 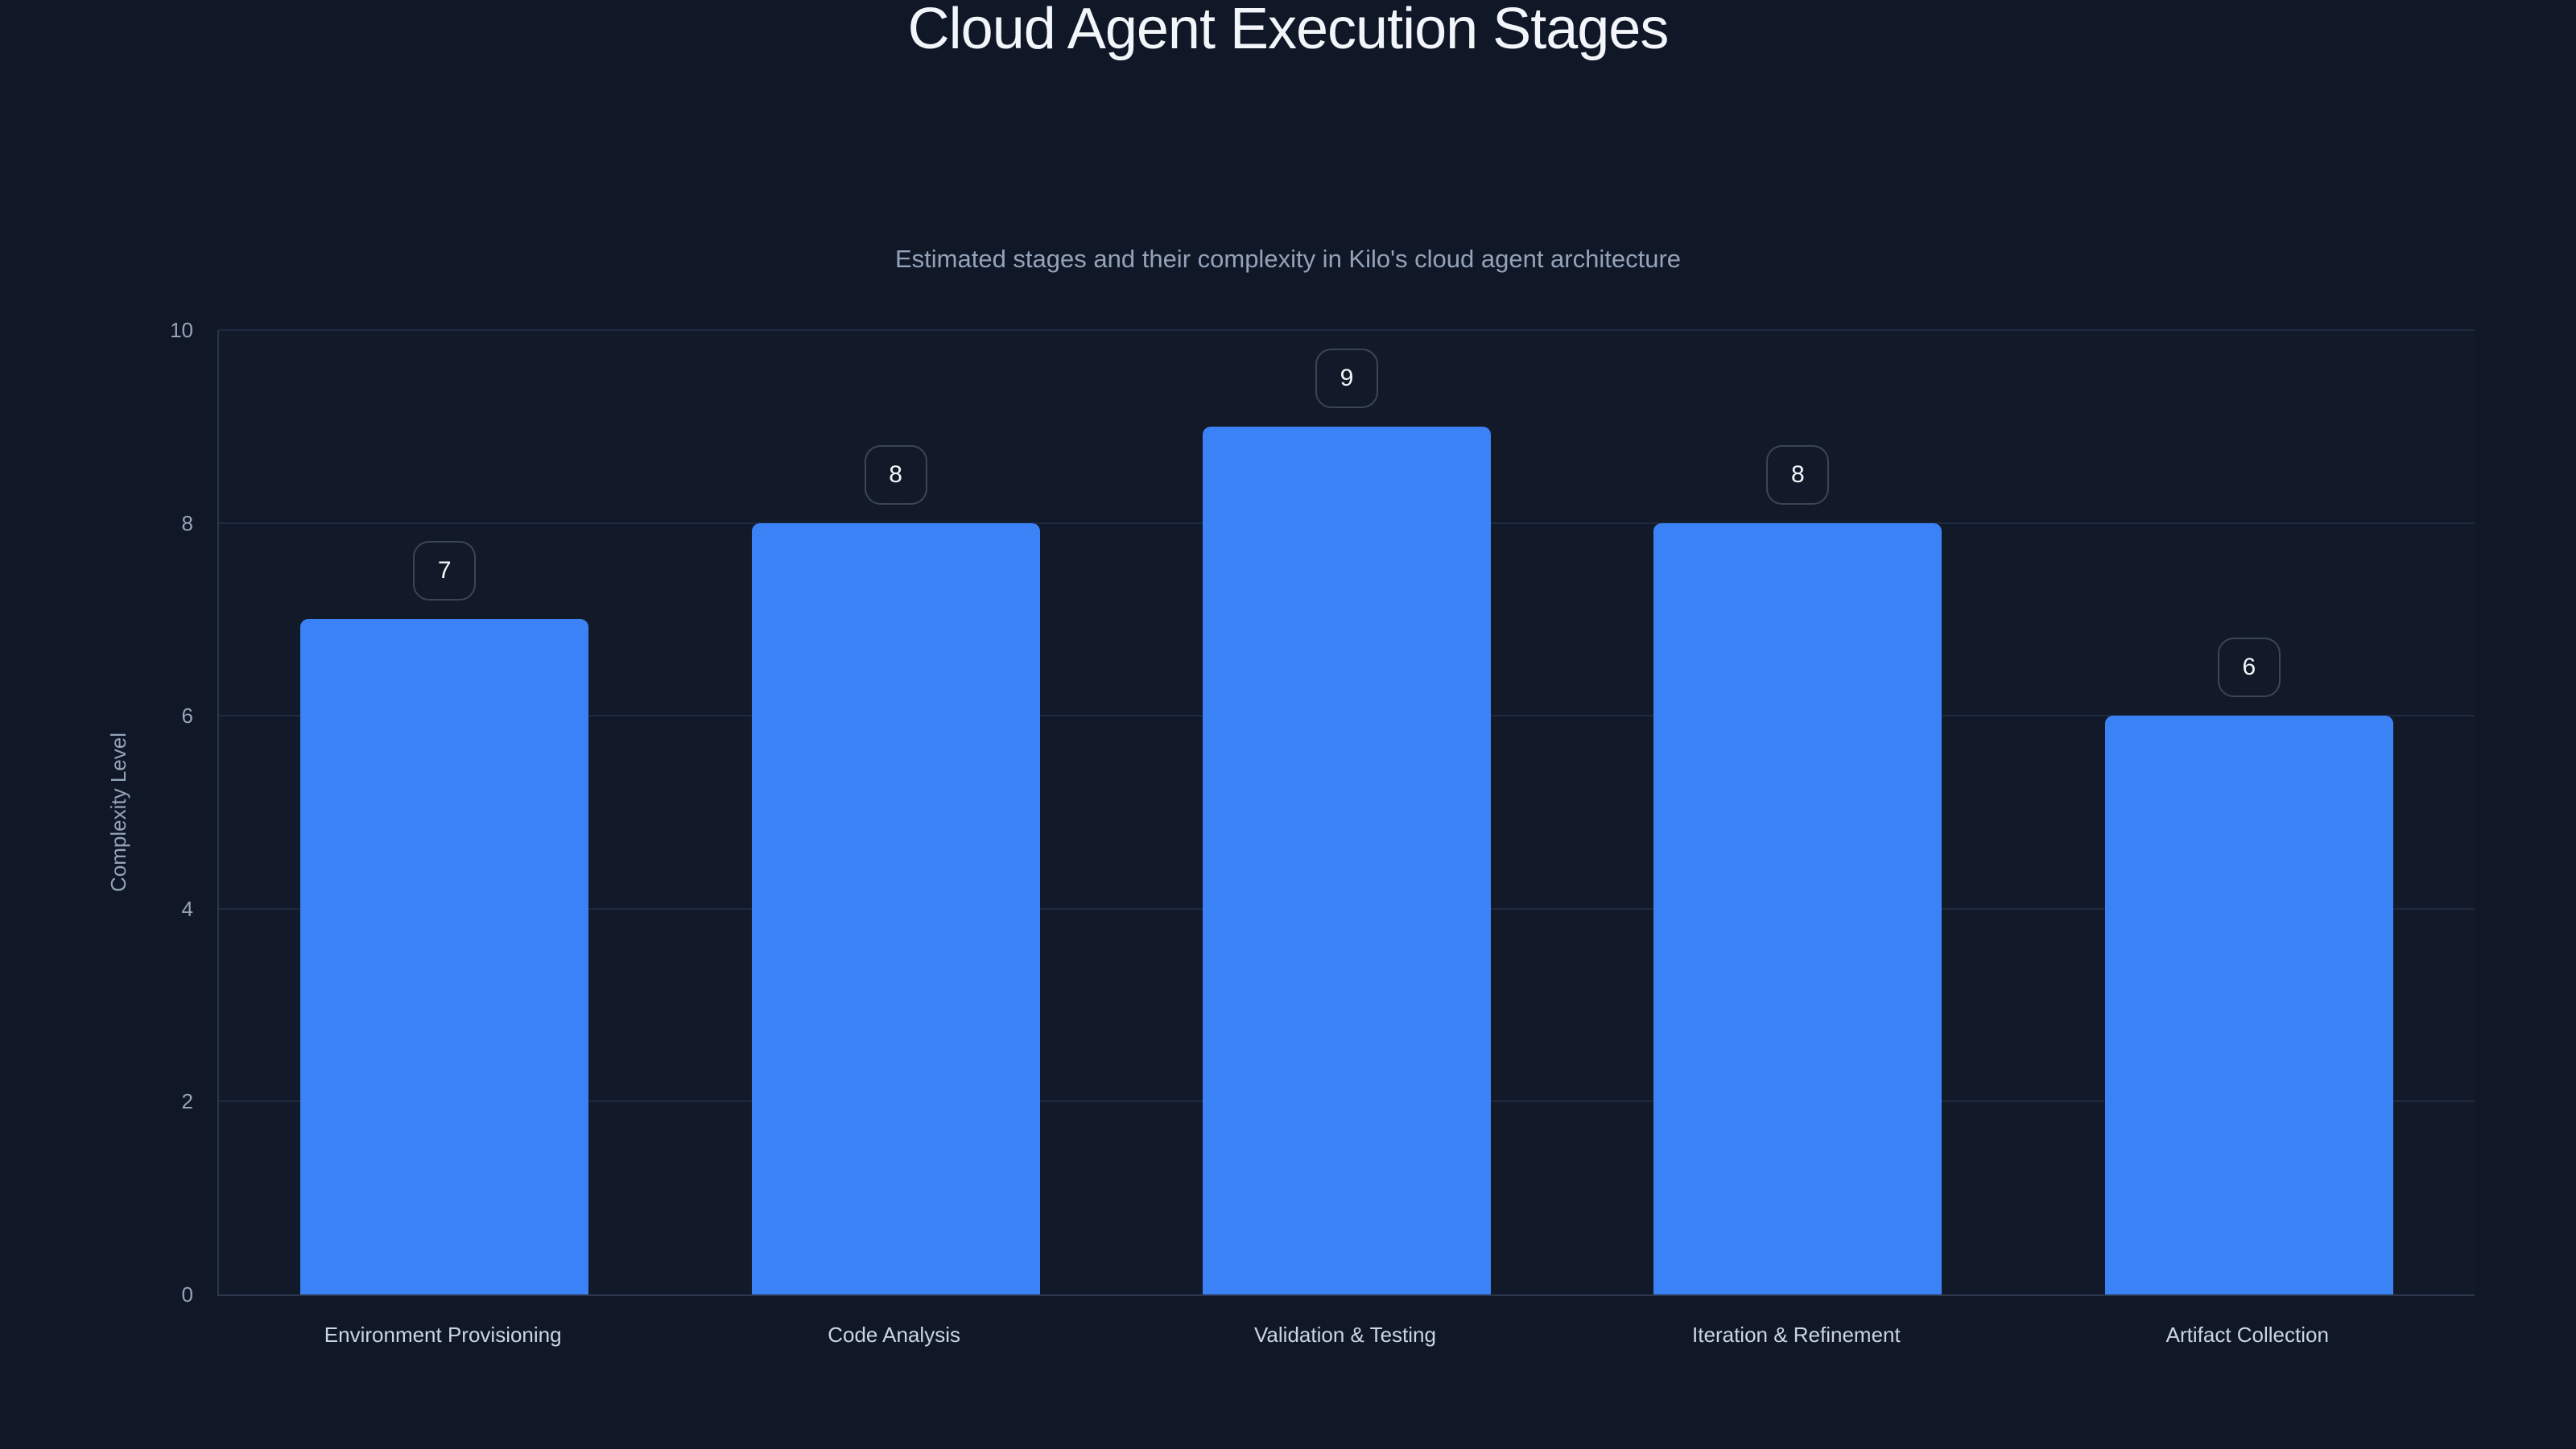 I want to click on x-category-label-4: Iteration & Refinement, so click(x=1796, y=1335).